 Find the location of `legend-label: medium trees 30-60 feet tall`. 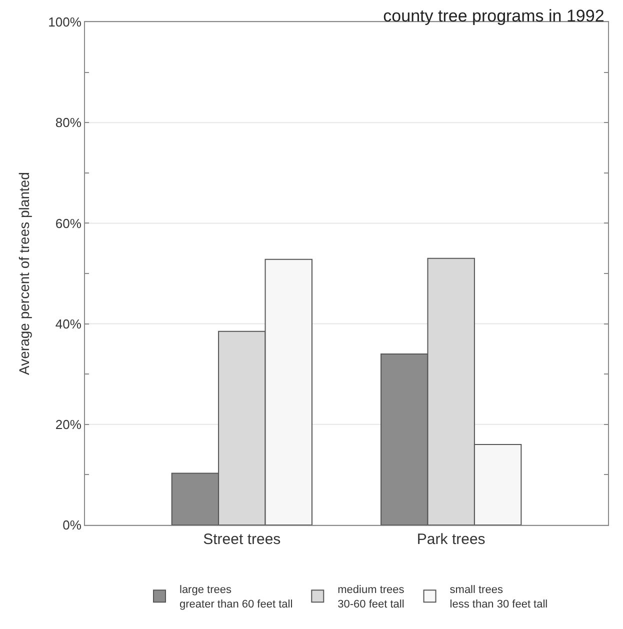

legend-label: medium trees 30-60 feet tall is located at coordinates (371, 597).